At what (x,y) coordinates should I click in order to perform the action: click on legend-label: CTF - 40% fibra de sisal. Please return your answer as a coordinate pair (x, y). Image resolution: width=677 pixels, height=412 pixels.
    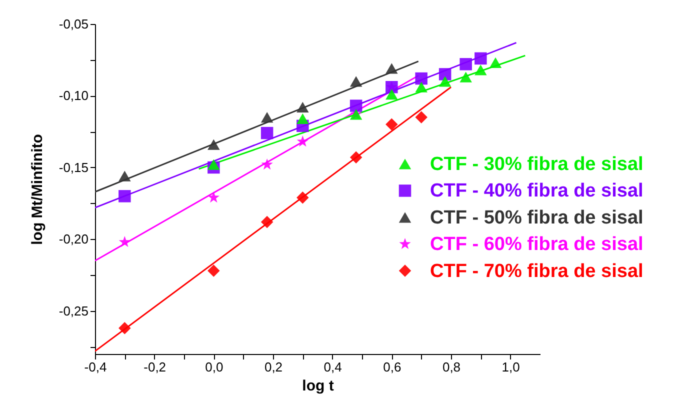
    Looking at the image, I should click on (537, 191).